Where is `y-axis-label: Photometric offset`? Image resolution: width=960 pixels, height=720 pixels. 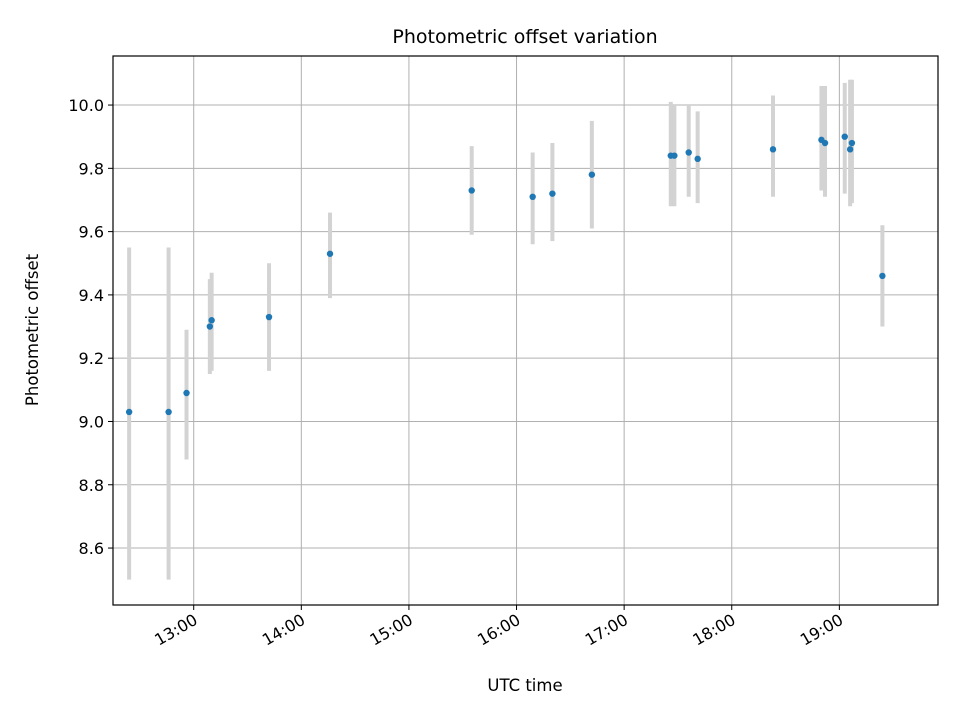
y-axis-label: Photometric offset is located at coordinates (32, 329).